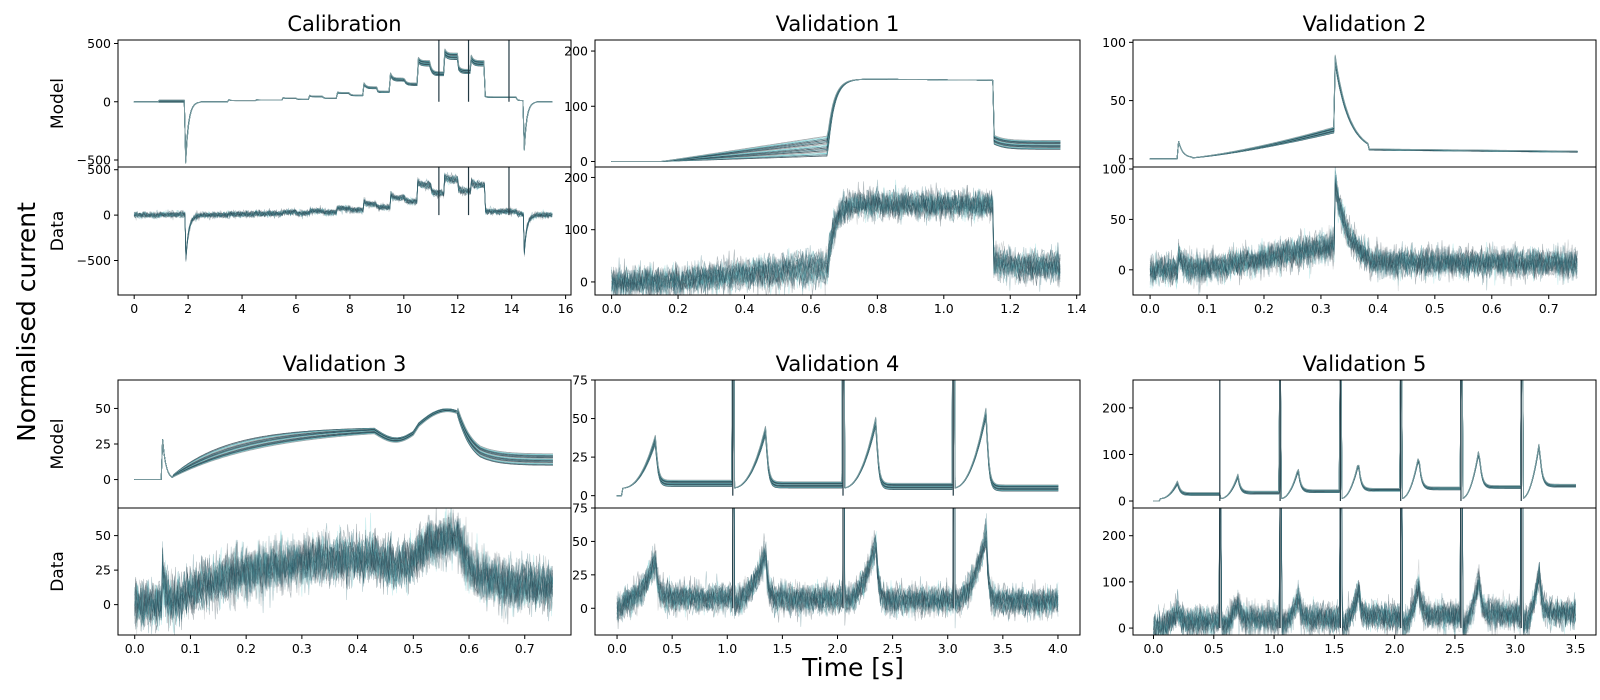 The image size is (1600, 700). Describe the element at coordinates (58, 103) in the screenshot. I see `model-row-label: Model` at that location.